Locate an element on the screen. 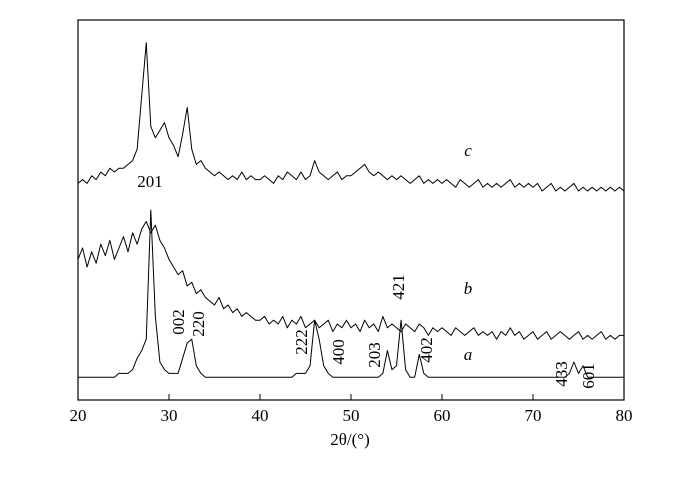  peak-label: 222 is located at coordinates (301, 342).